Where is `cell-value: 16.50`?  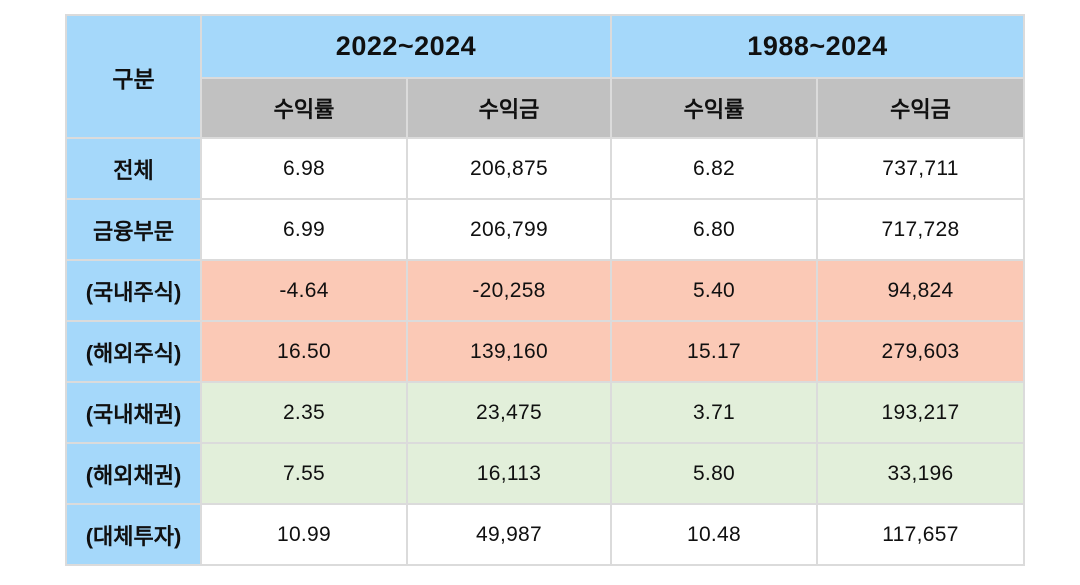
cell-value: 16.50 is located at coordinates (304, 351).